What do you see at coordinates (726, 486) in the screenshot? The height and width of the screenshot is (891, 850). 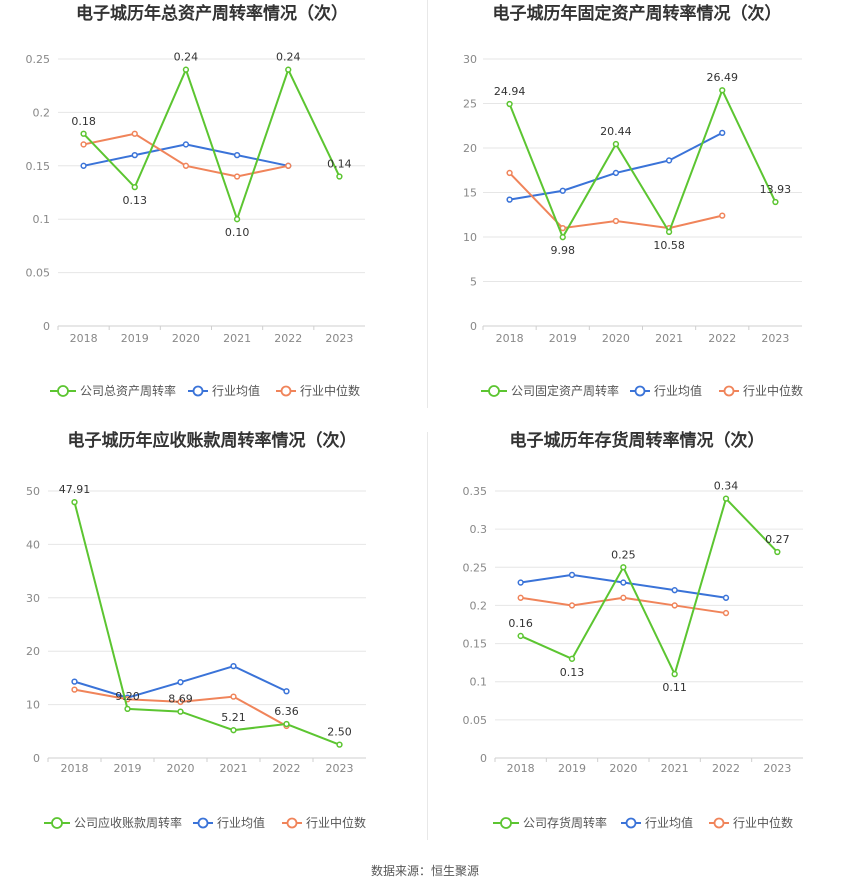 I see `data-label: 0.34` at bounding box center [726, 486].